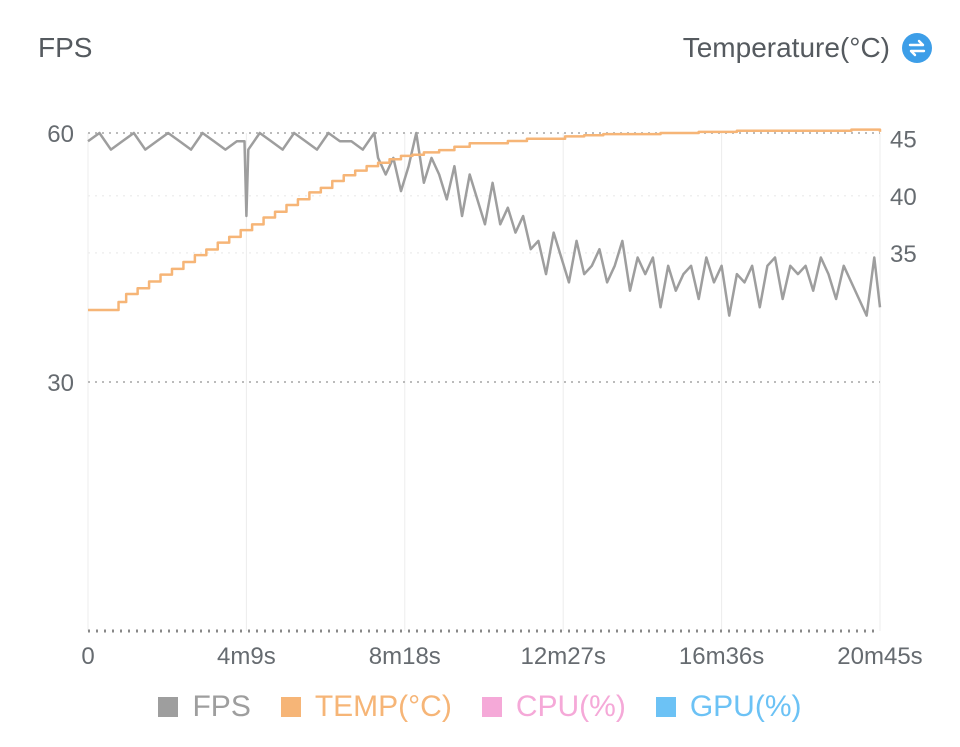 Image resolution: width=960 pixels, height=747 pixels. I want to click on y-right-tick-label: 45, so click(903, 140).